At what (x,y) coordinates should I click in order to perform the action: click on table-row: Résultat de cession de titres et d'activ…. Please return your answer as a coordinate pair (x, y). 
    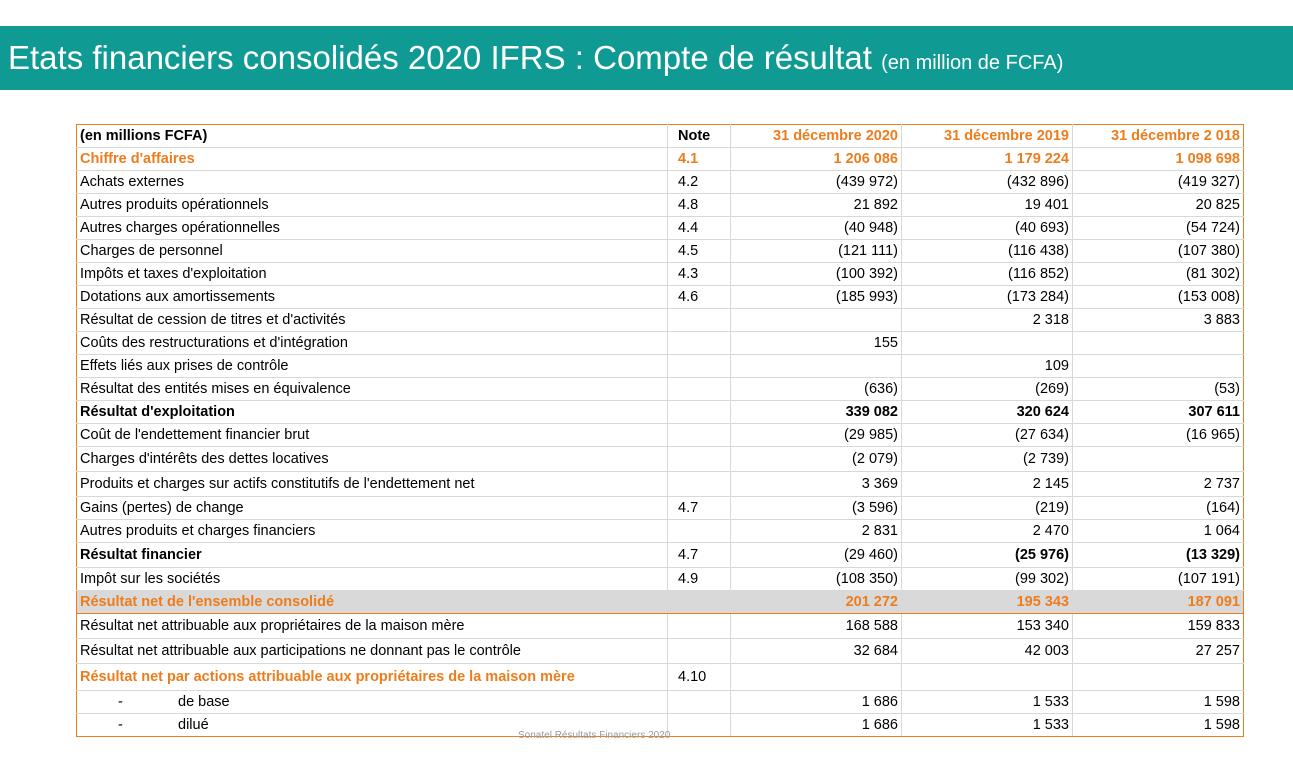
    Looking at the image, I should click on (660, 320).